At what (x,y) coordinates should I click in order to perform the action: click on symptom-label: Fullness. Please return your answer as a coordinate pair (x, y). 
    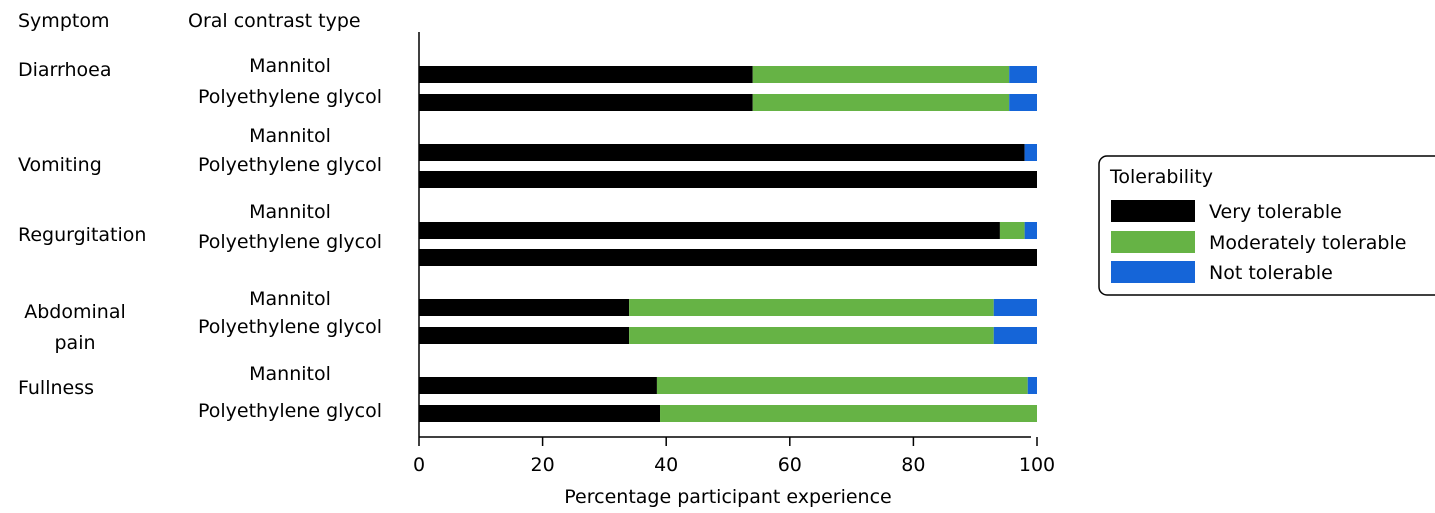
    Looking at the image, I should click on (56, 388).